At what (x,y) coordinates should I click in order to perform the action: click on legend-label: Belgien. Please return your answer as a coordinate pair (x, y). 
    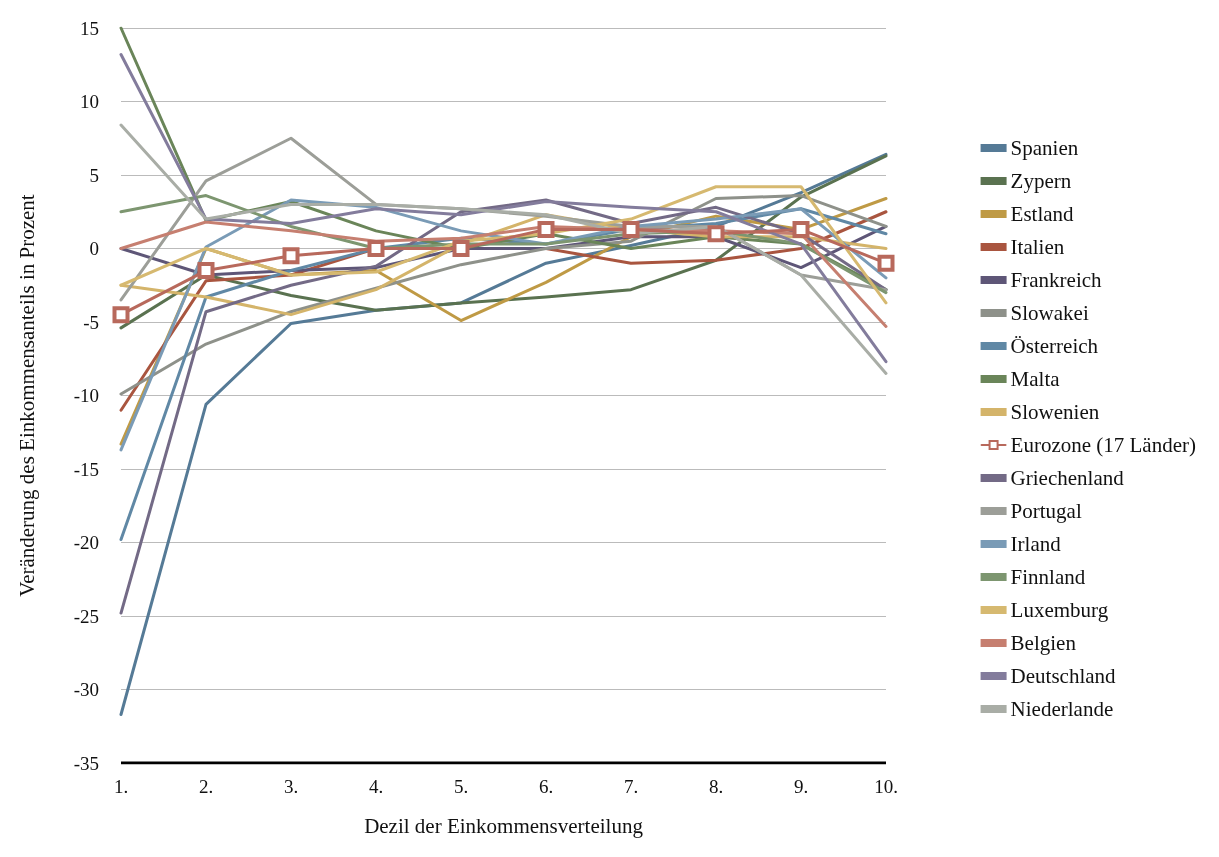
    Looking at the image, I should click on (1043, 643).